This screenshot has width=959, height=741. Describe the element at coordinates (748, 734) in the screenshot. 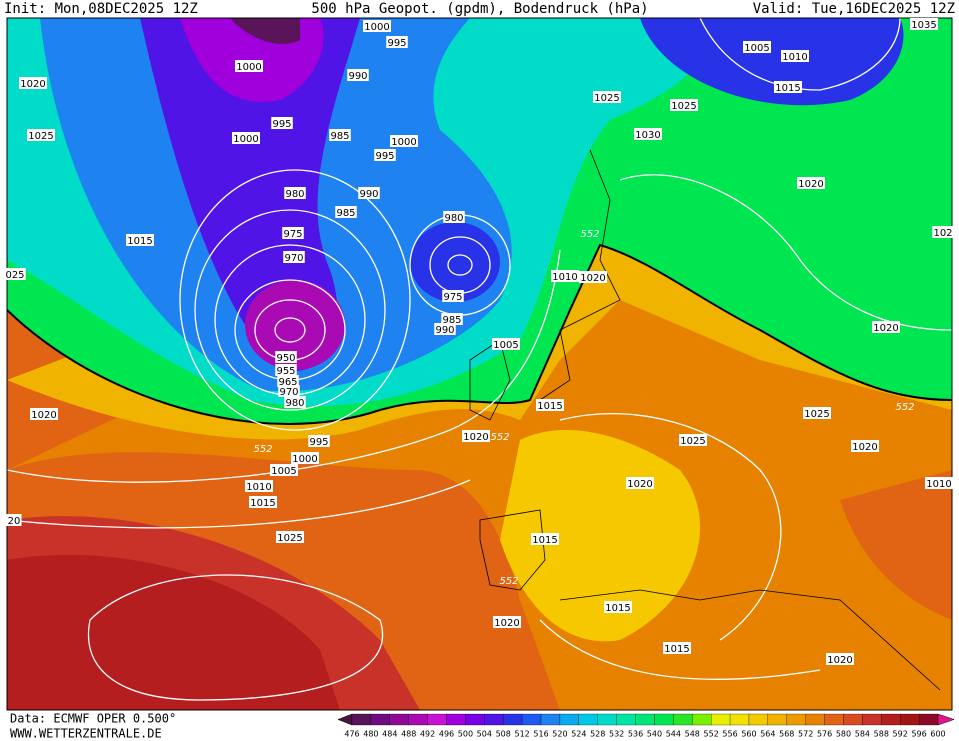

I see `colorbar-tick-label: 560` at that location.